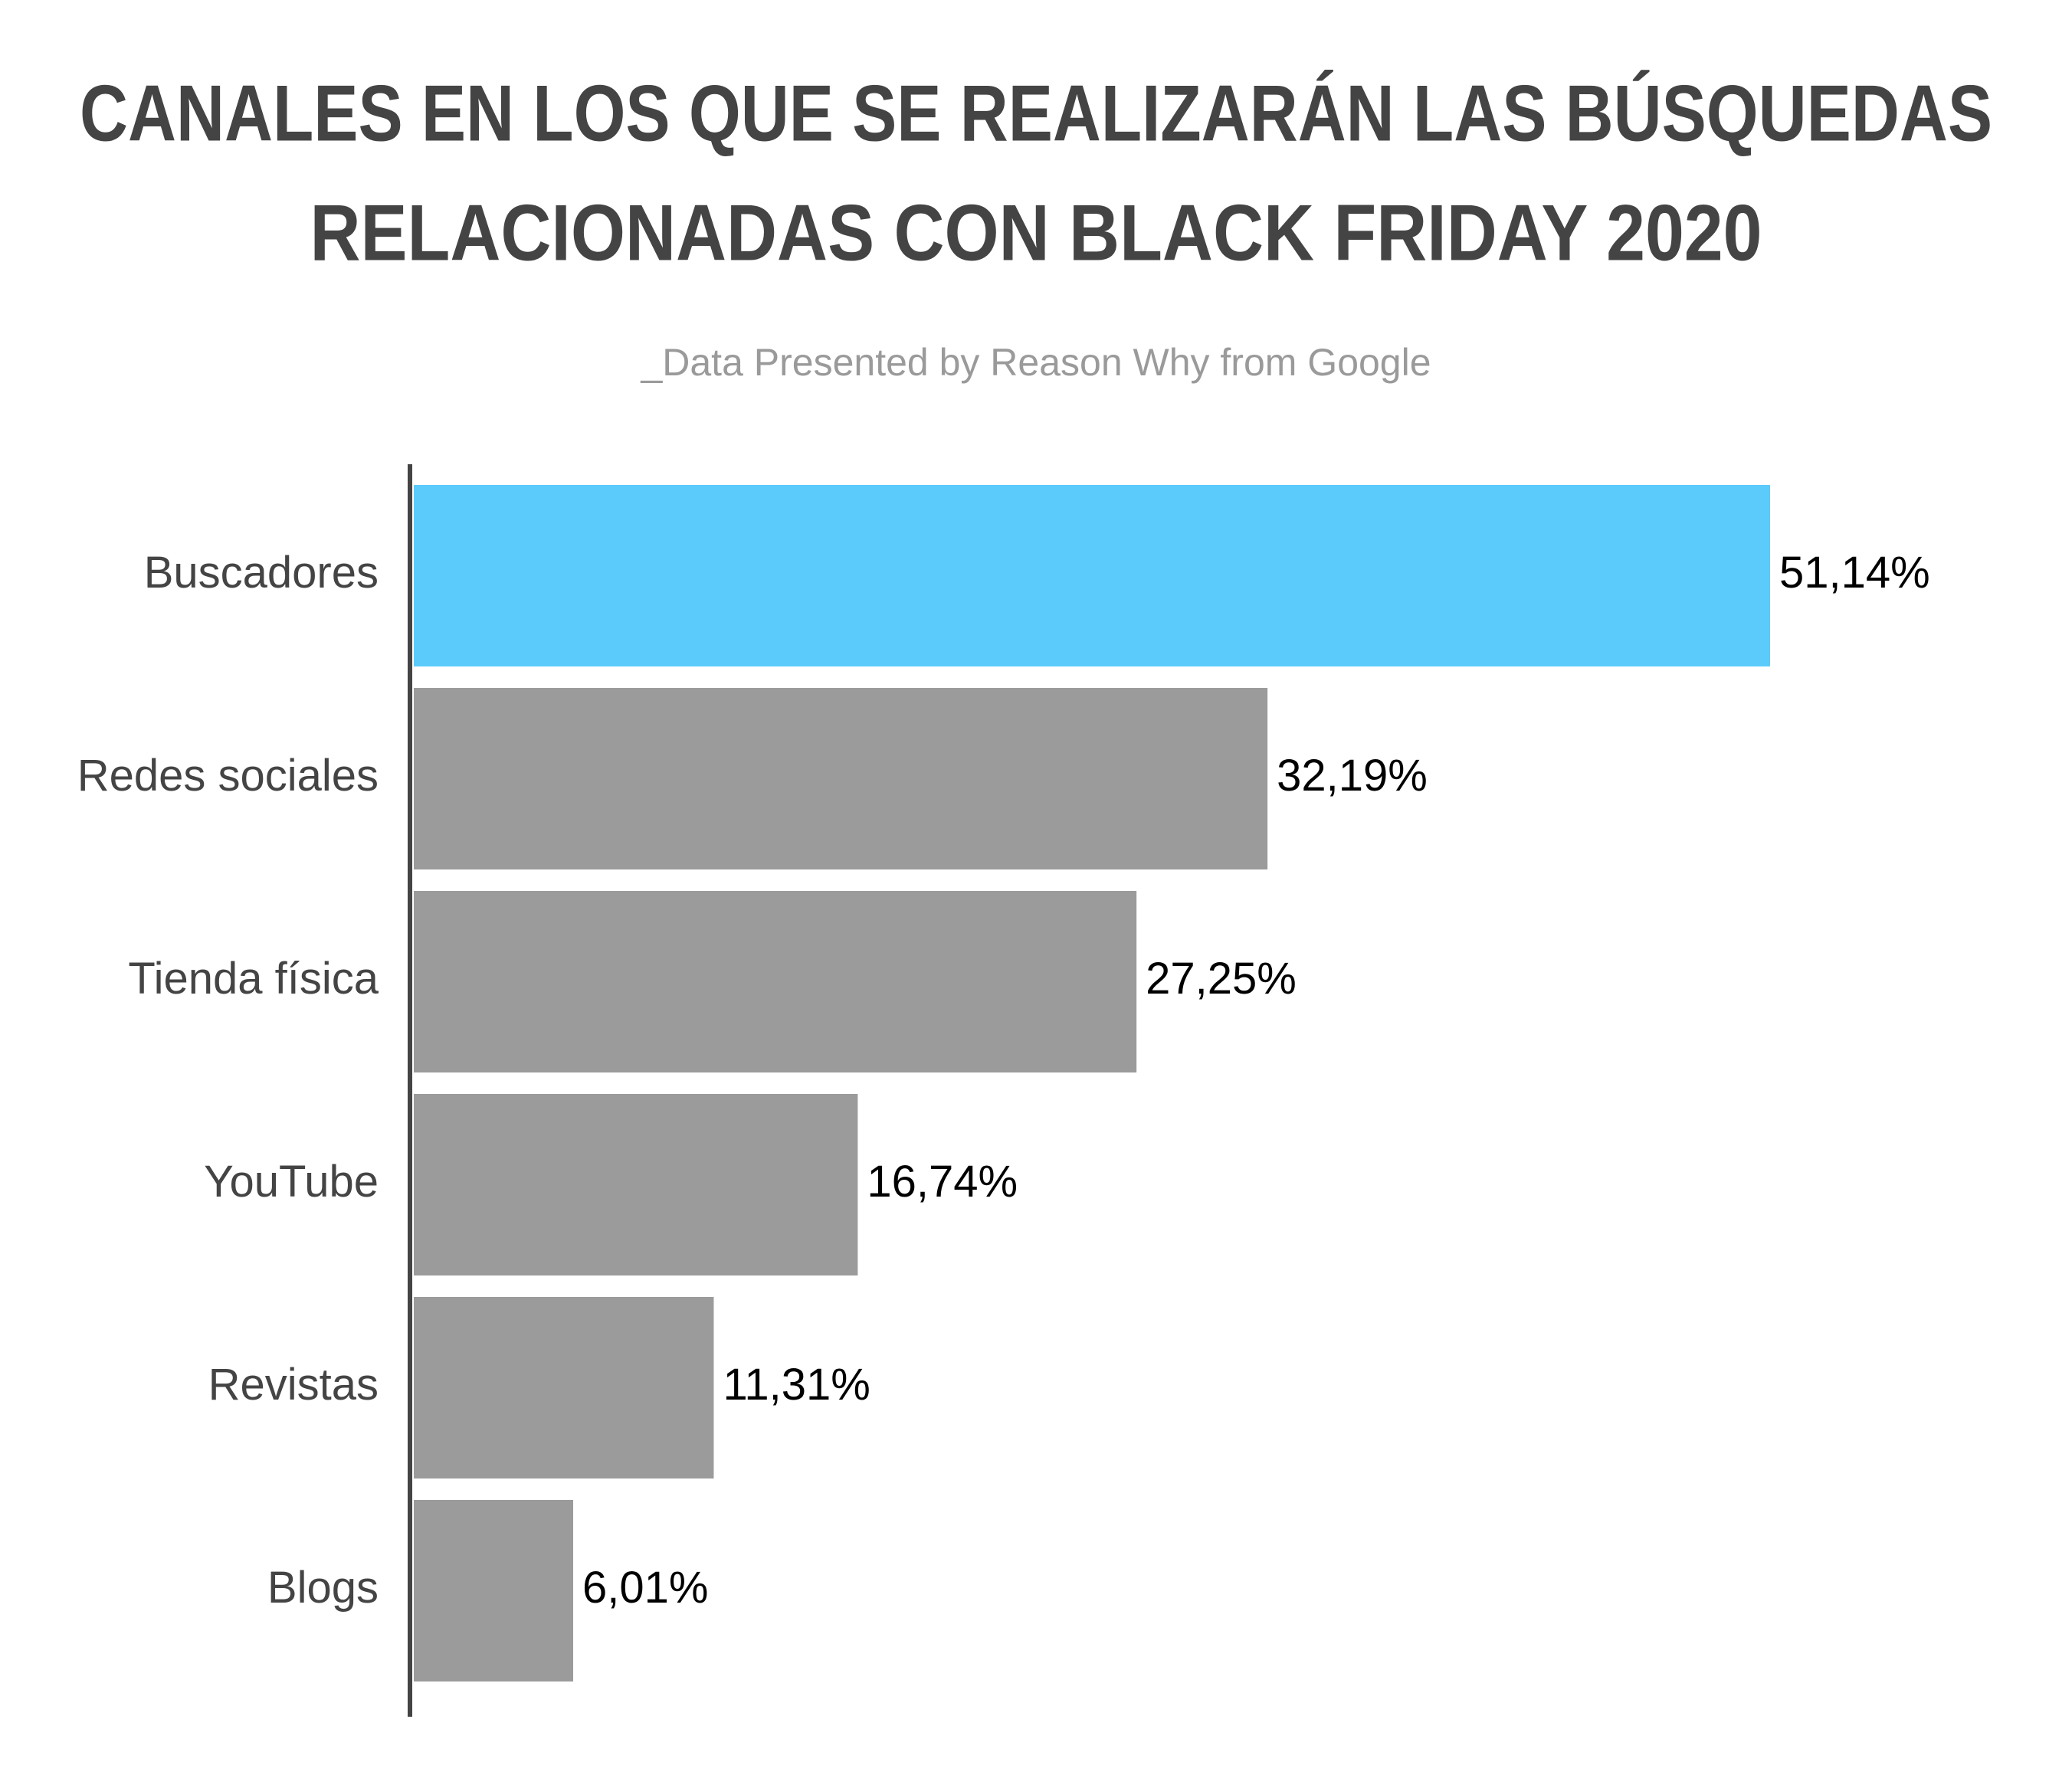  What do you see at coordinates (1036, 232) in the screenshot?
I see `chart-title: RELACIONADAS CON BLACK FRIDAY 2020` at bounding box center [1036, 232].